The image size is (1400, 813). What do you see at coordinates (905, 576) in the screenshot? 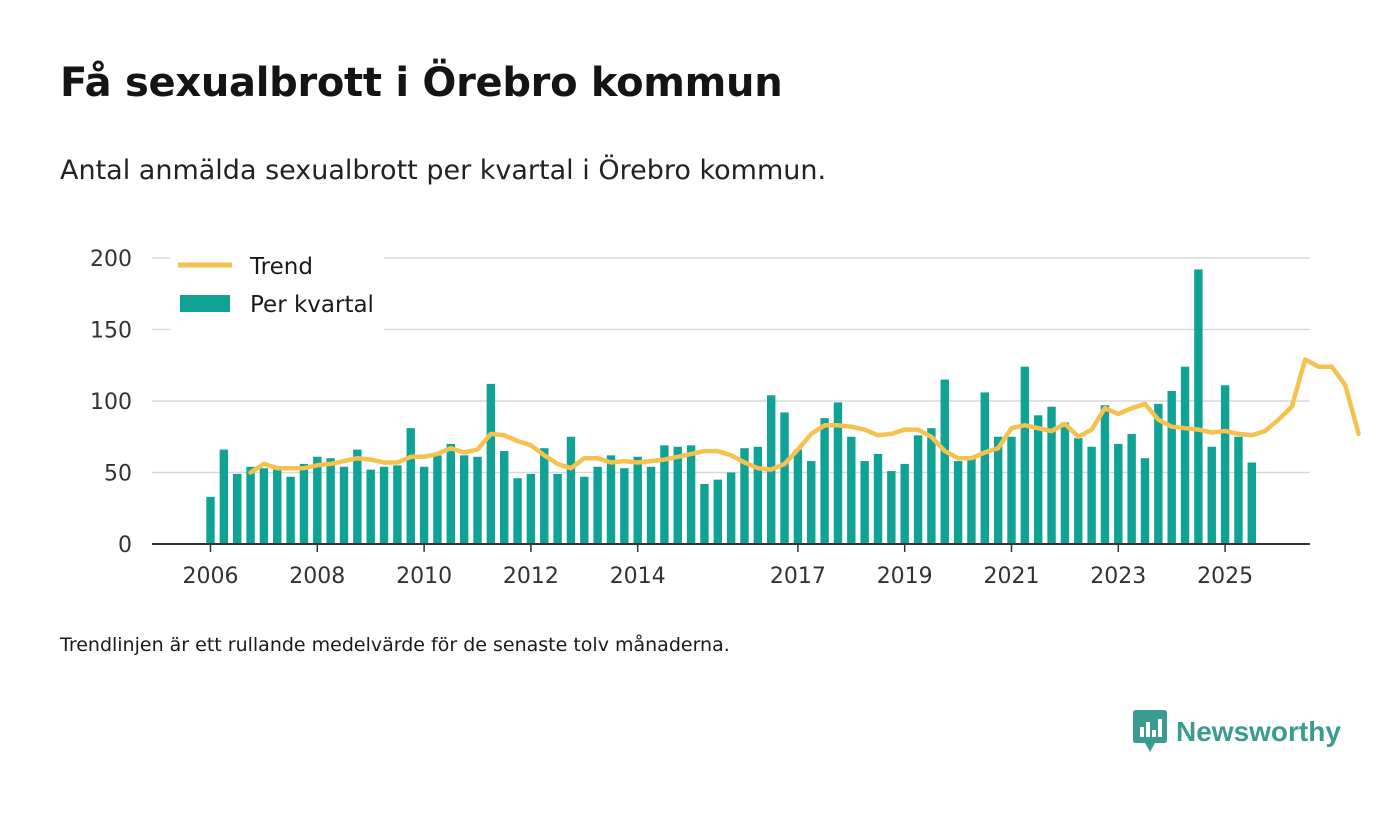
I see `x-tick-label: 2019` at bounding box center [905, 576].